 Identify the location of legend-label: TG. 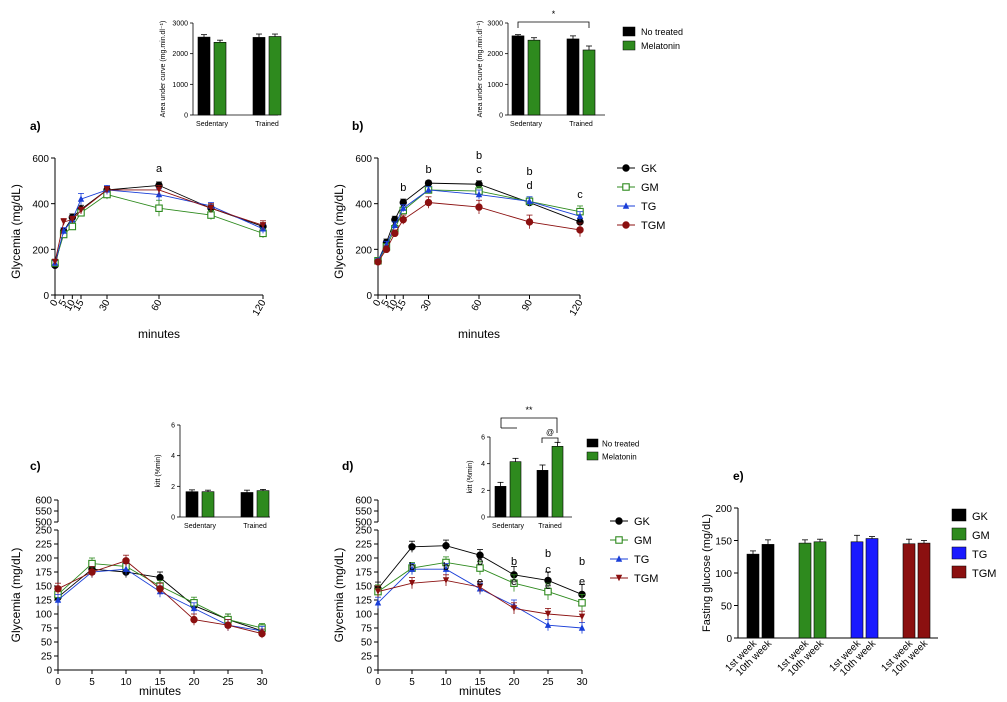
(648, 207).